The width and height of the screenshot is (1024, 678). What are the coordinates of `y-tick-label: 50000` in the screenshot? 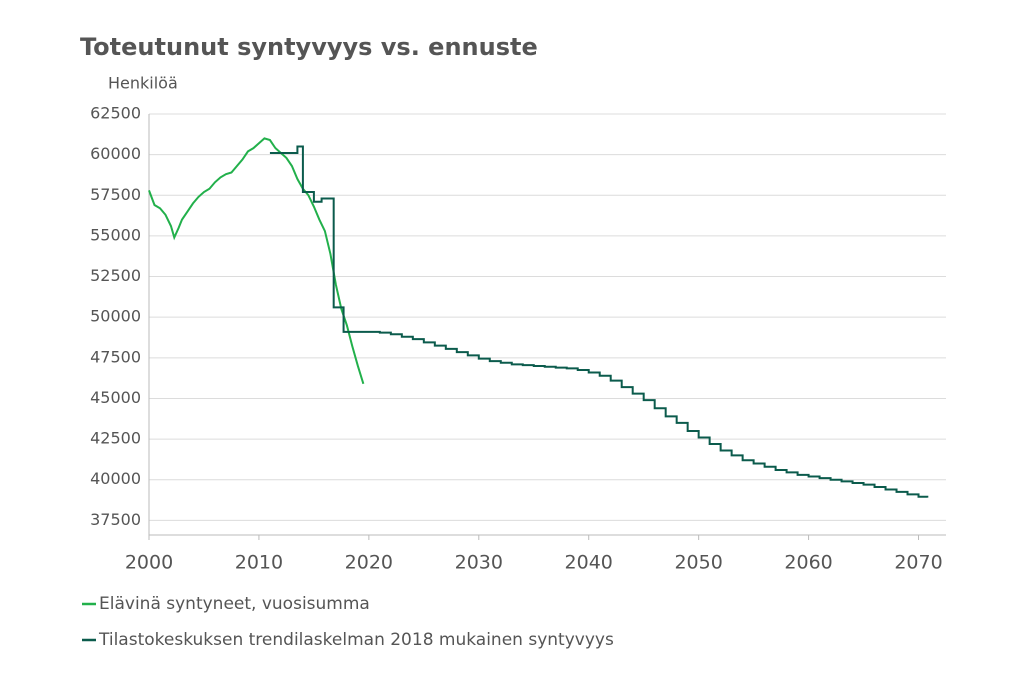 It's located at (115, 316).